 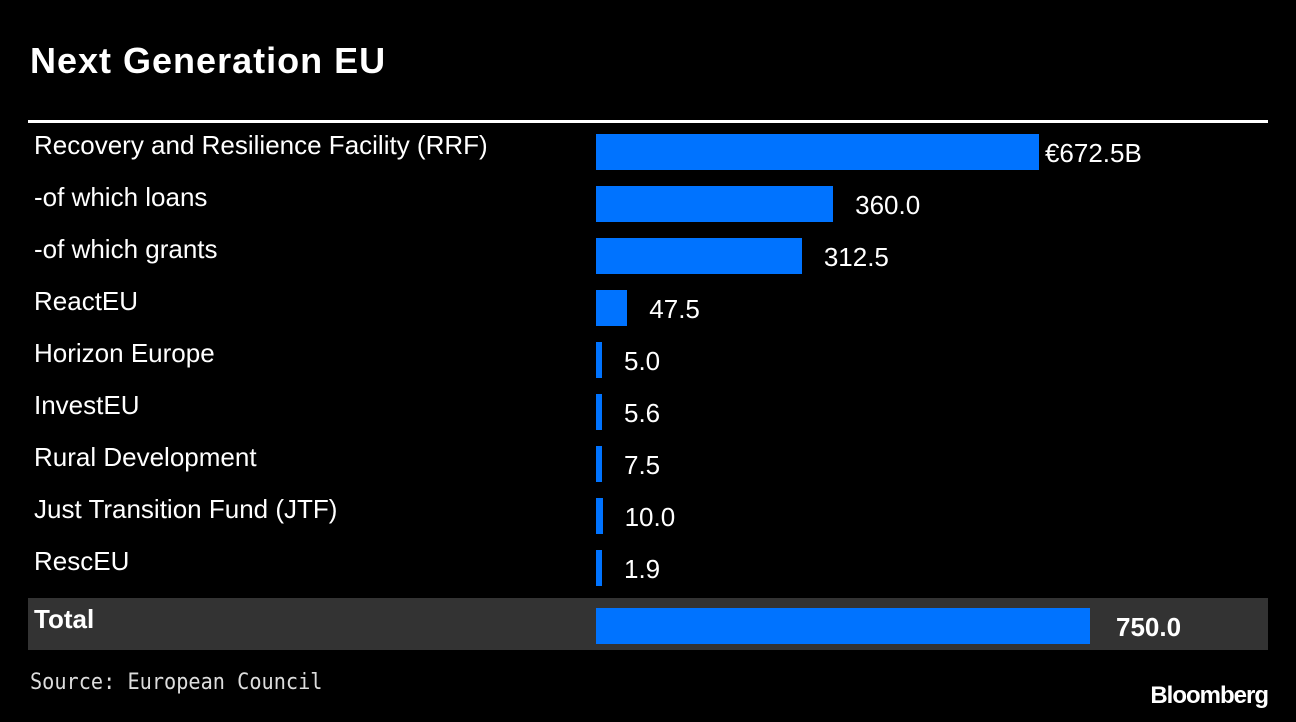 I want to click on category-label: InvestEU, so click(x=87, y=405).